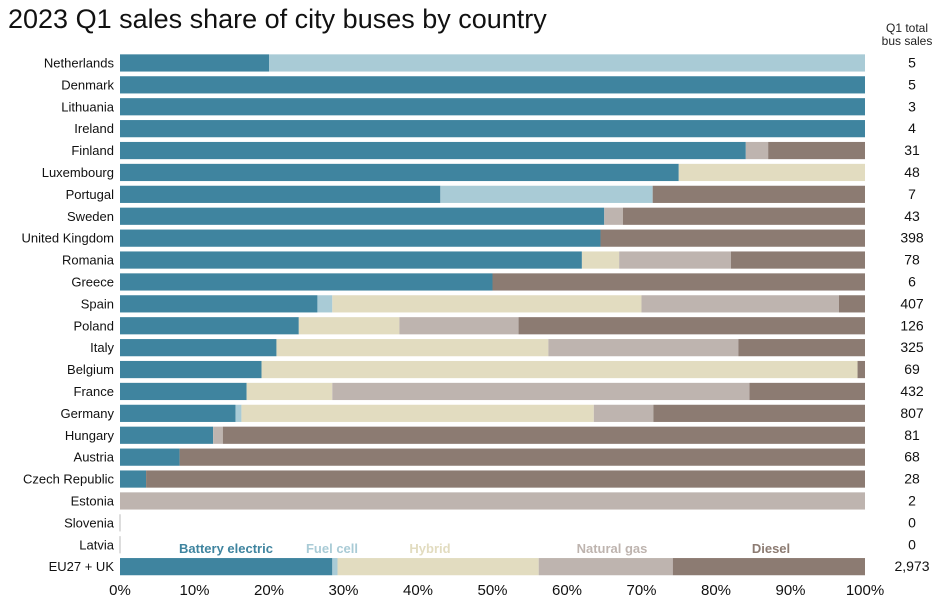  What do you see at coordinates (120, 523) in the screenshot?
I see `empty-bar-marker-slovenia` at bounding box center [120, 523].